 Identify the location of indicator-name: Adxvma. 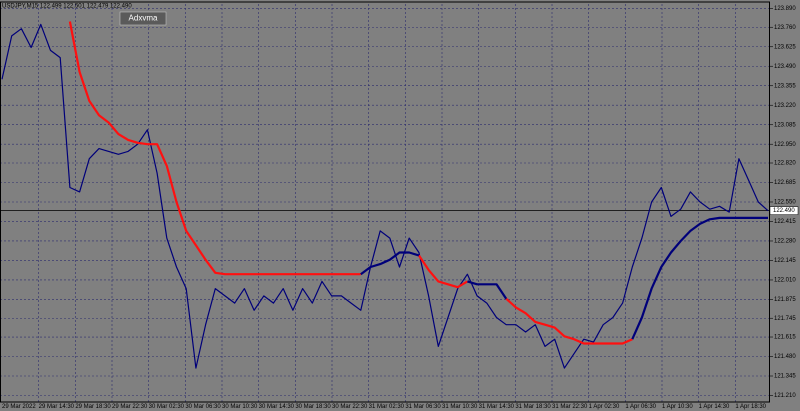
(143, 18).